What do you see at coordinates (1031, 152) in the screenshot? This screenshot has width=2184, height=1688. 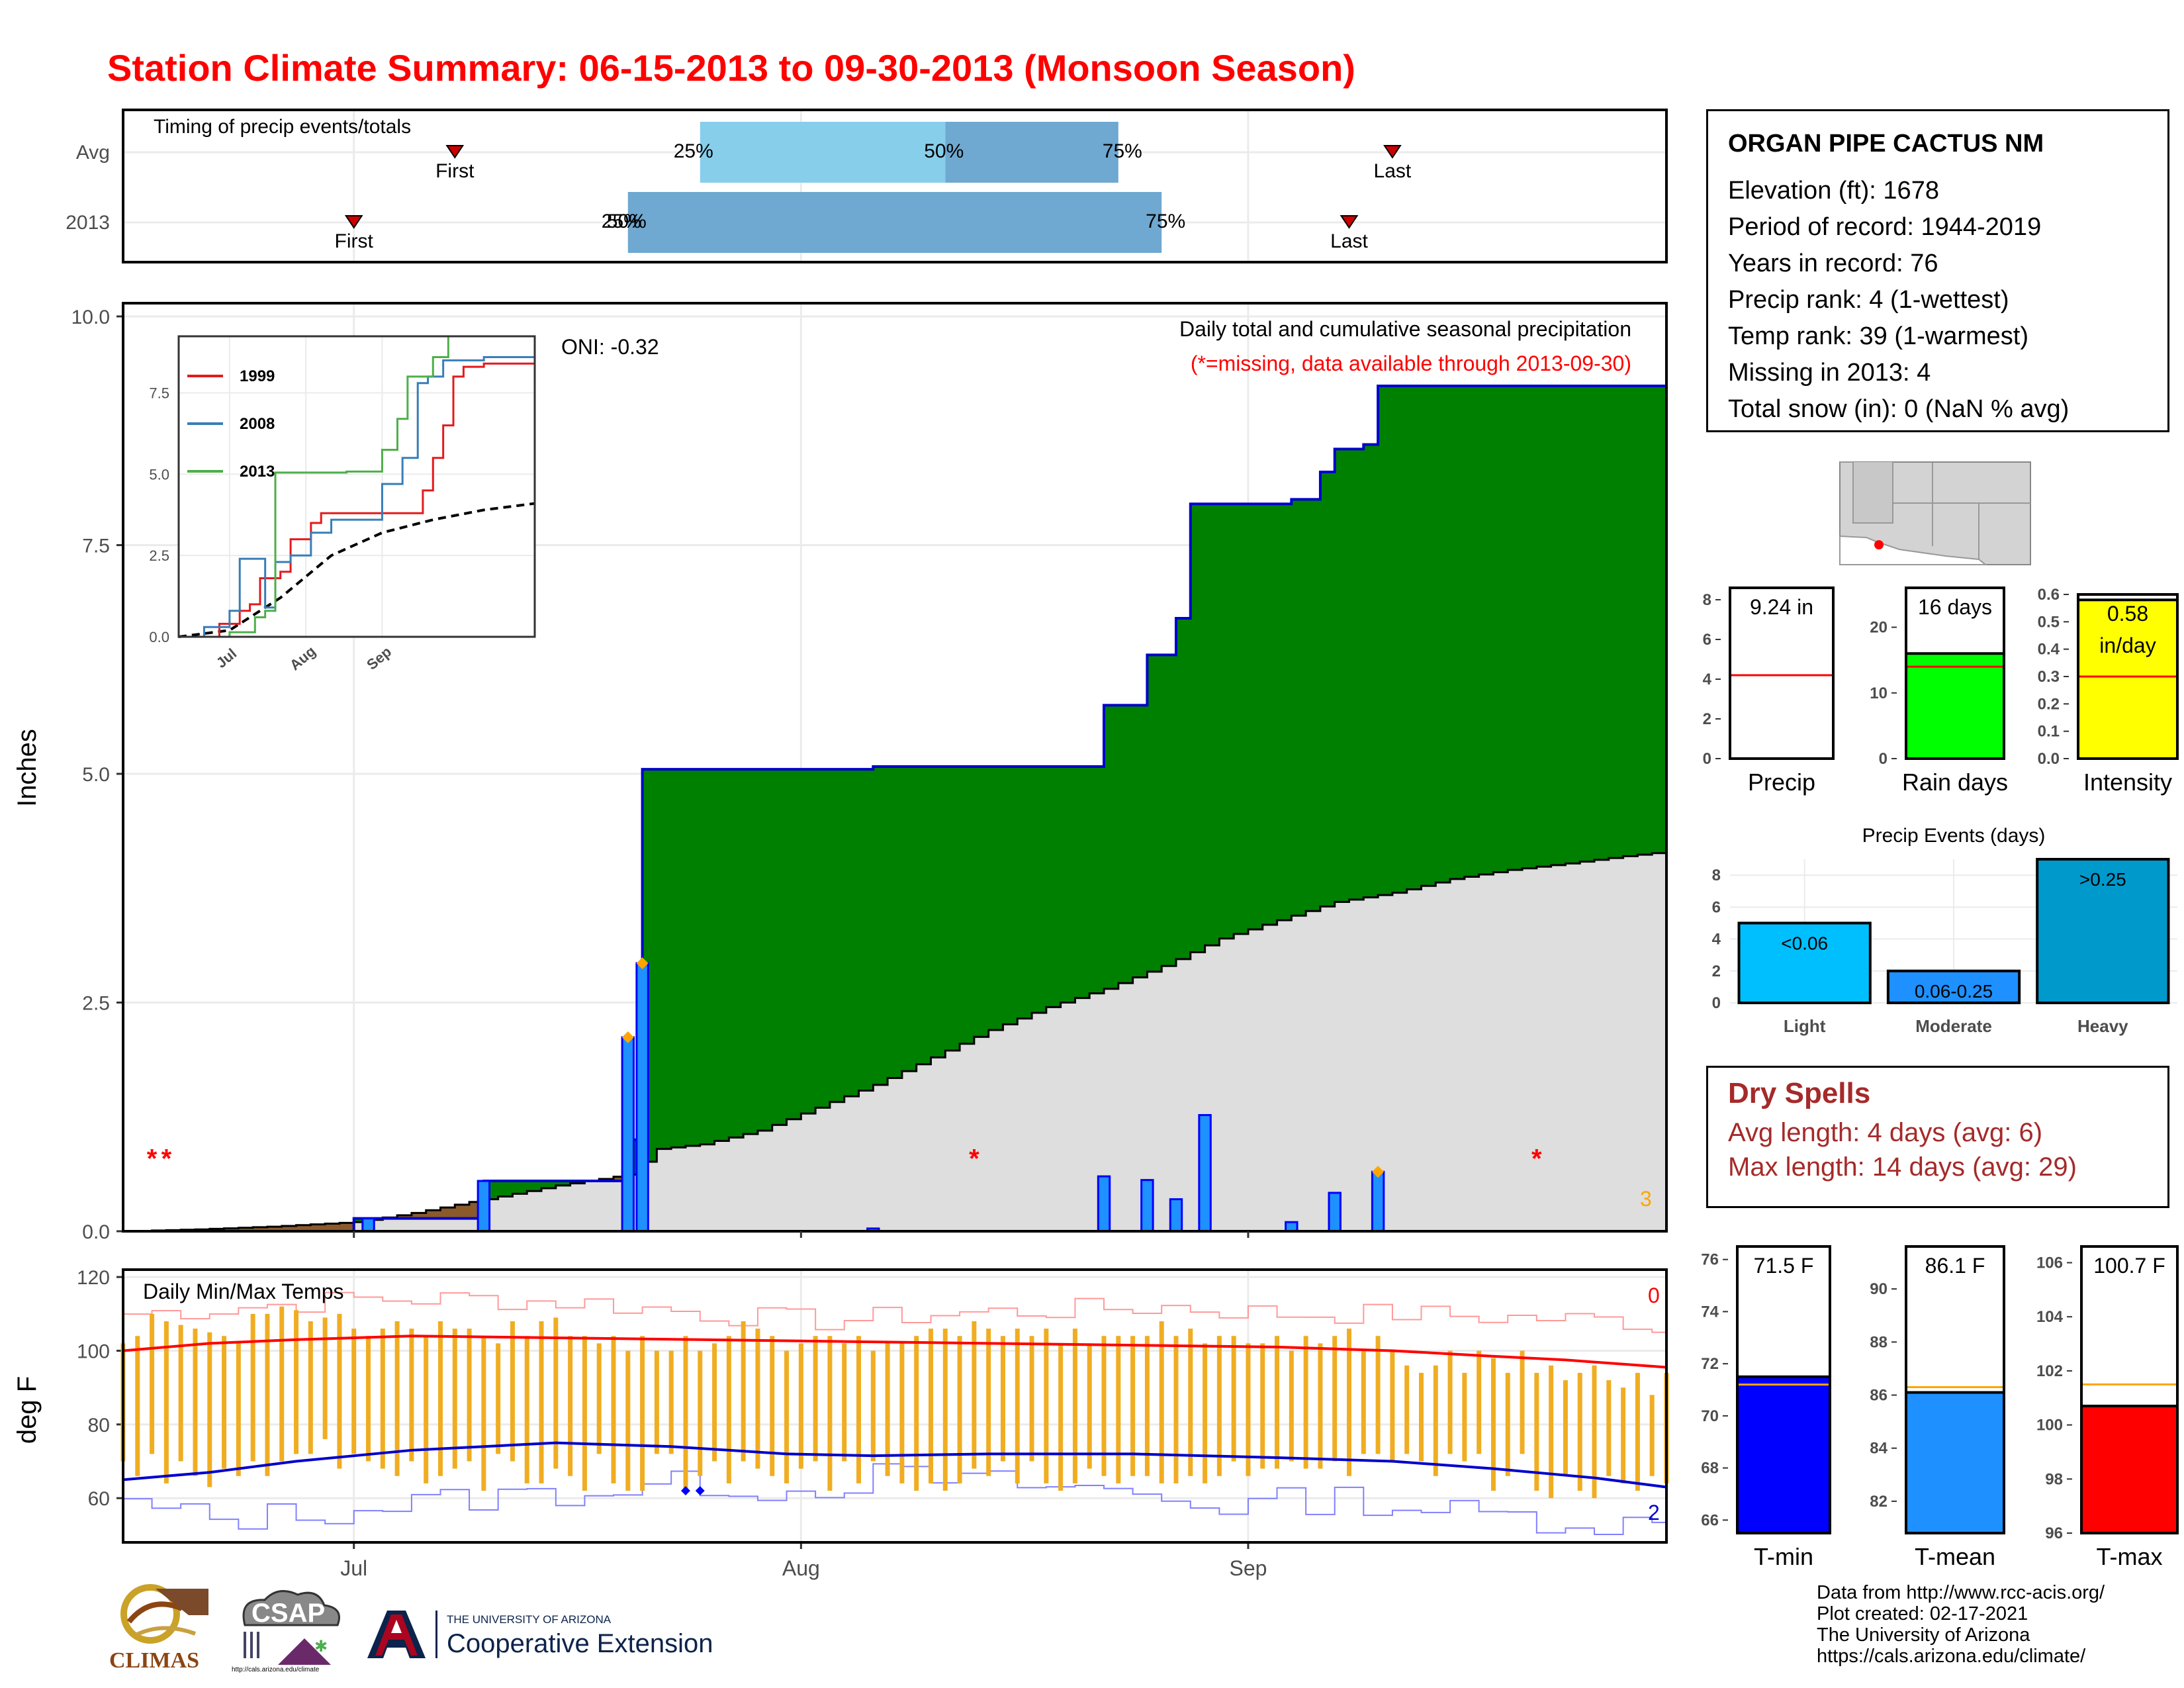 I see `timing-avg-50-75-bar` at bounding box center [1031, 152].